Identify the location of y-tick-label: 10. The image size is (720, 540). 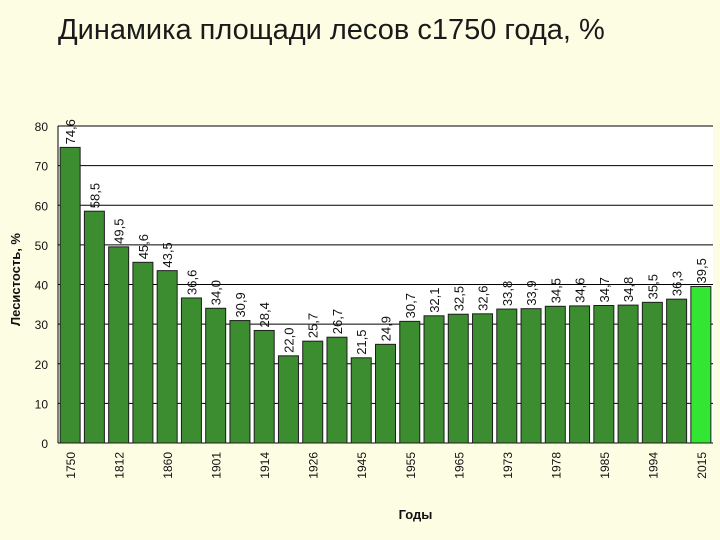
(42, 404).